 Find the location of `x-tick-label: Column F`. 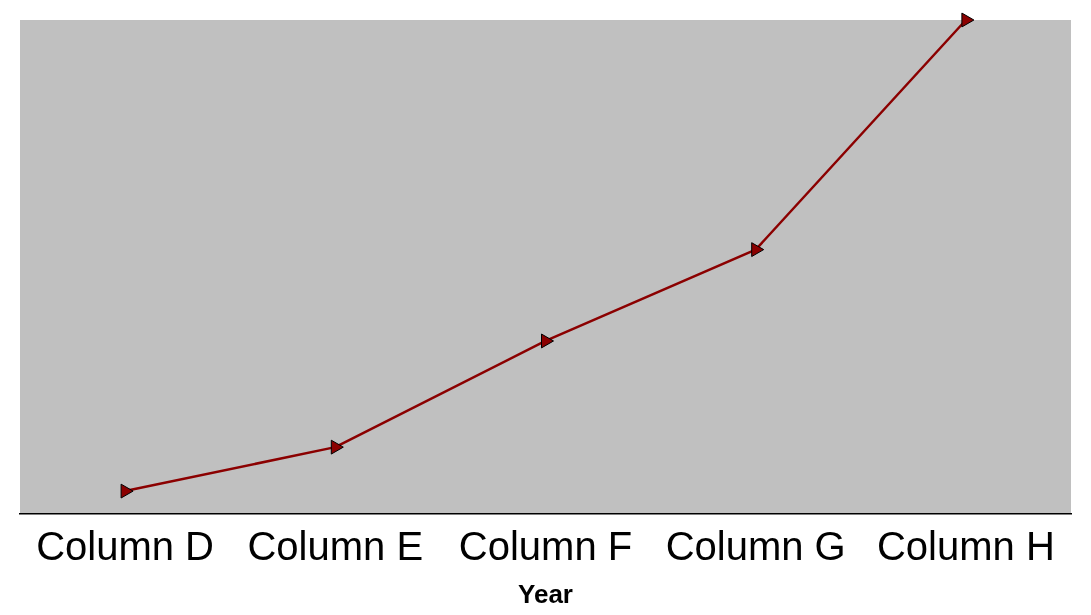

x-tick-label: Column F is located at coordinates (545, 545).